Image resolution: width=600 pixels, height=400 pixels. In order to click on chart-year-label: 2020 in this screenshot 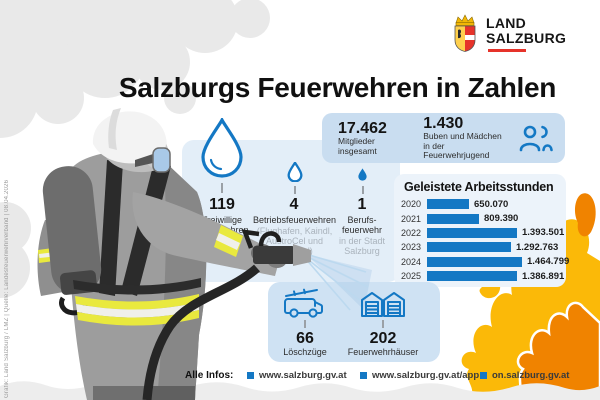, I will do `click(411, 204)`.